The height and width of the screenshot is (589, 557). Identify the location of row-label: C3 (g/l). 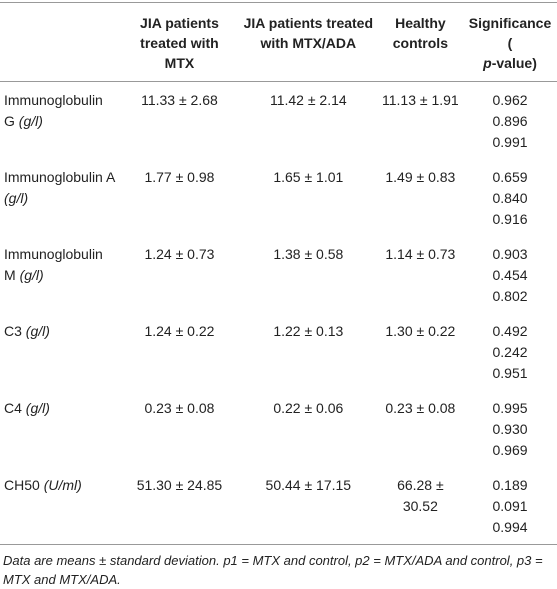
(60, 351).